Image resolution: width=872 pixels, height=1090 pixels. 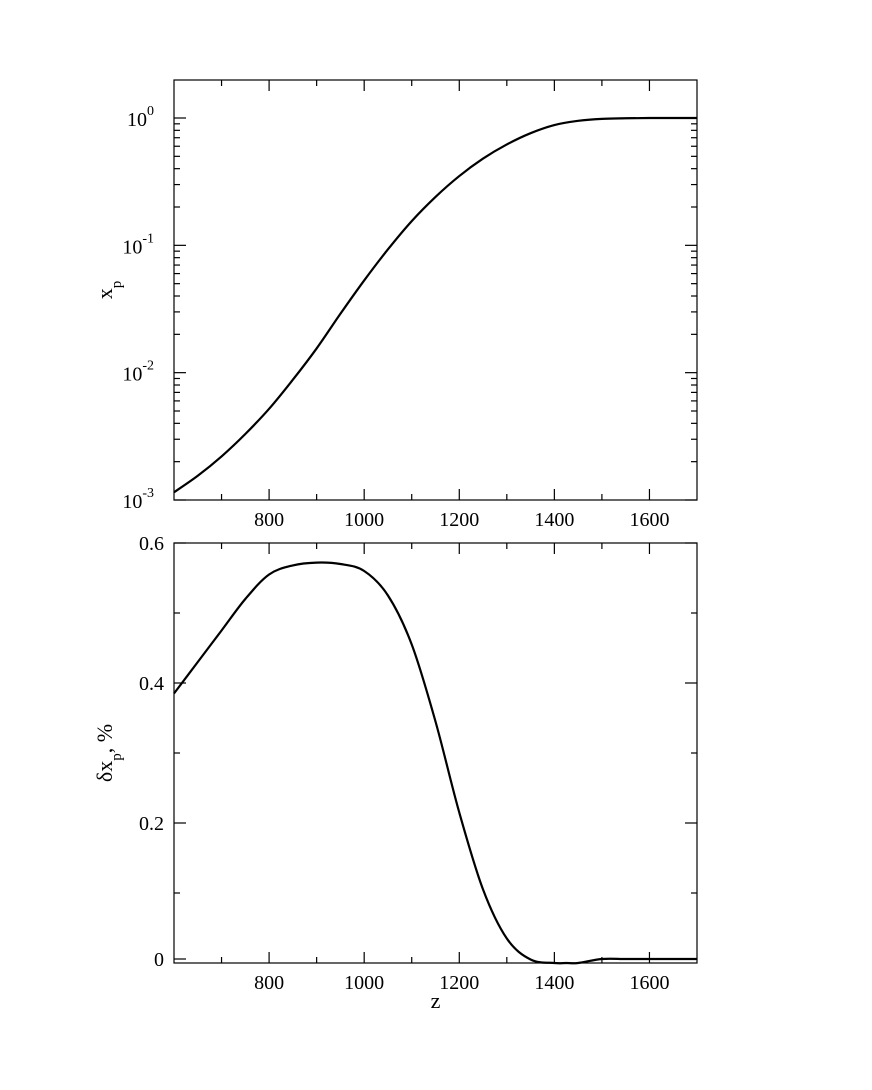 I want to click on y-axis-title: δxp, %, so click(x=108, y=753).